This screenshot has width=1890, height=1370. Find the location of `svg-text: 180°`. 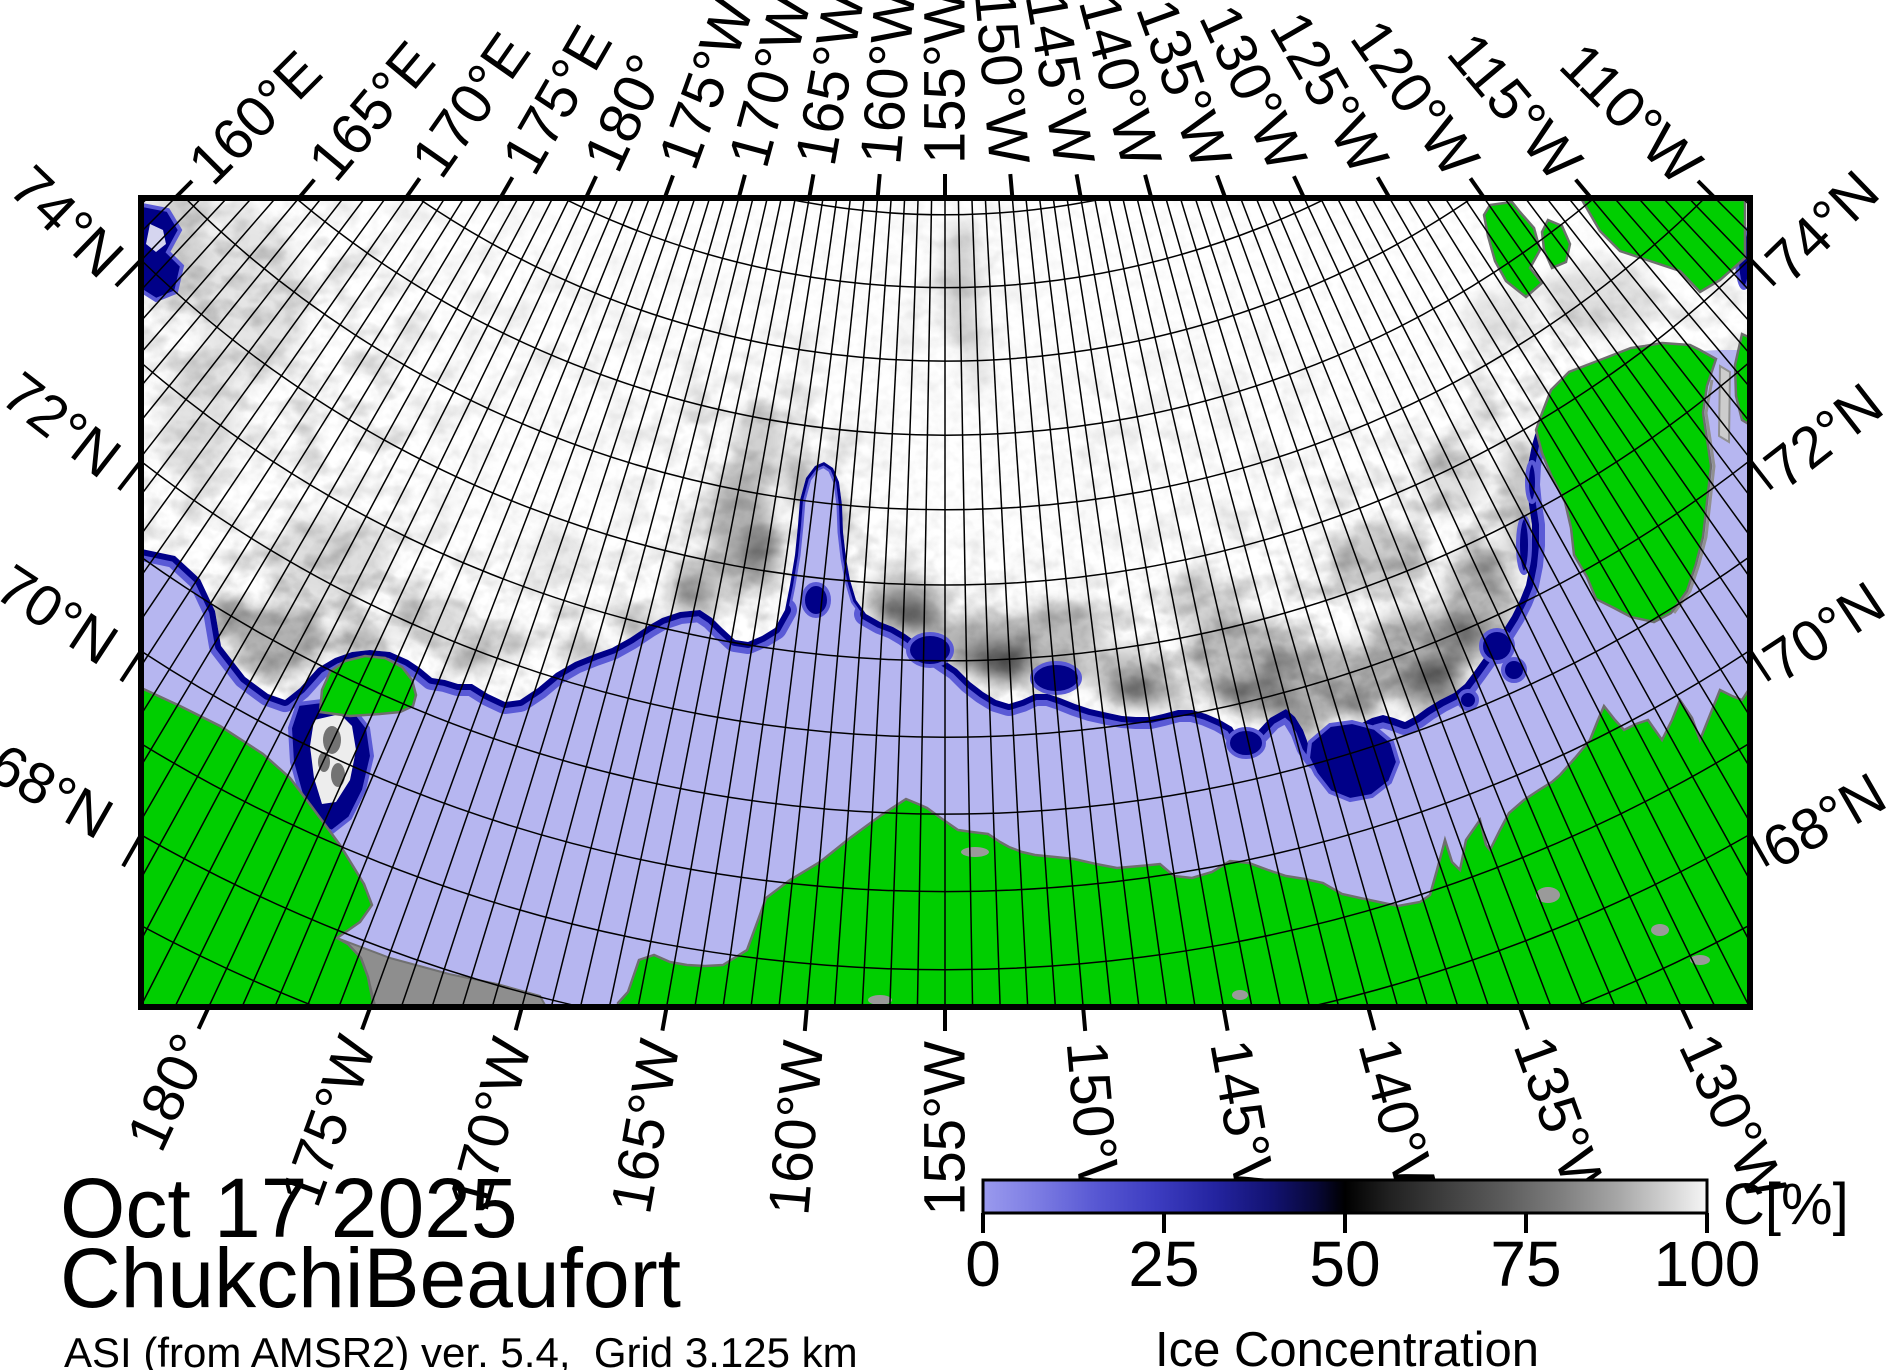

svg-text: 180° is located at coordinates (169, 1092).